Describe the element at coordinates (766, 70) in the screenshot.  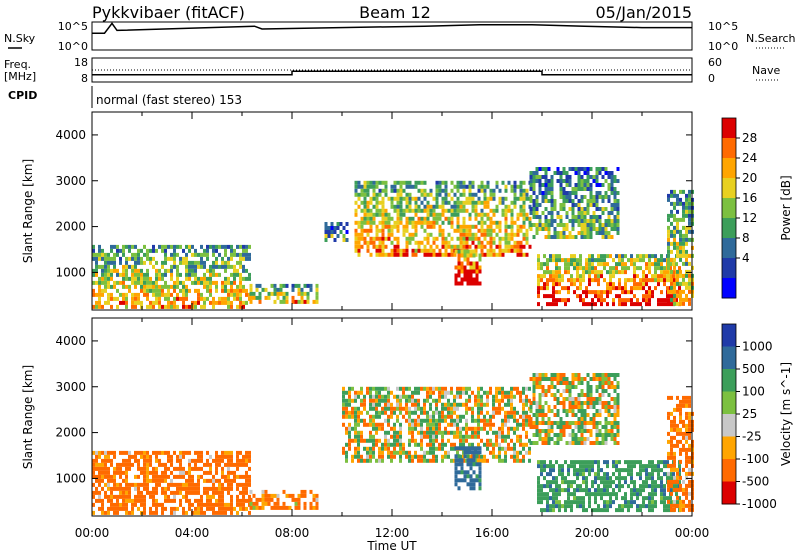
I see `nave-label: Nave` at that location.